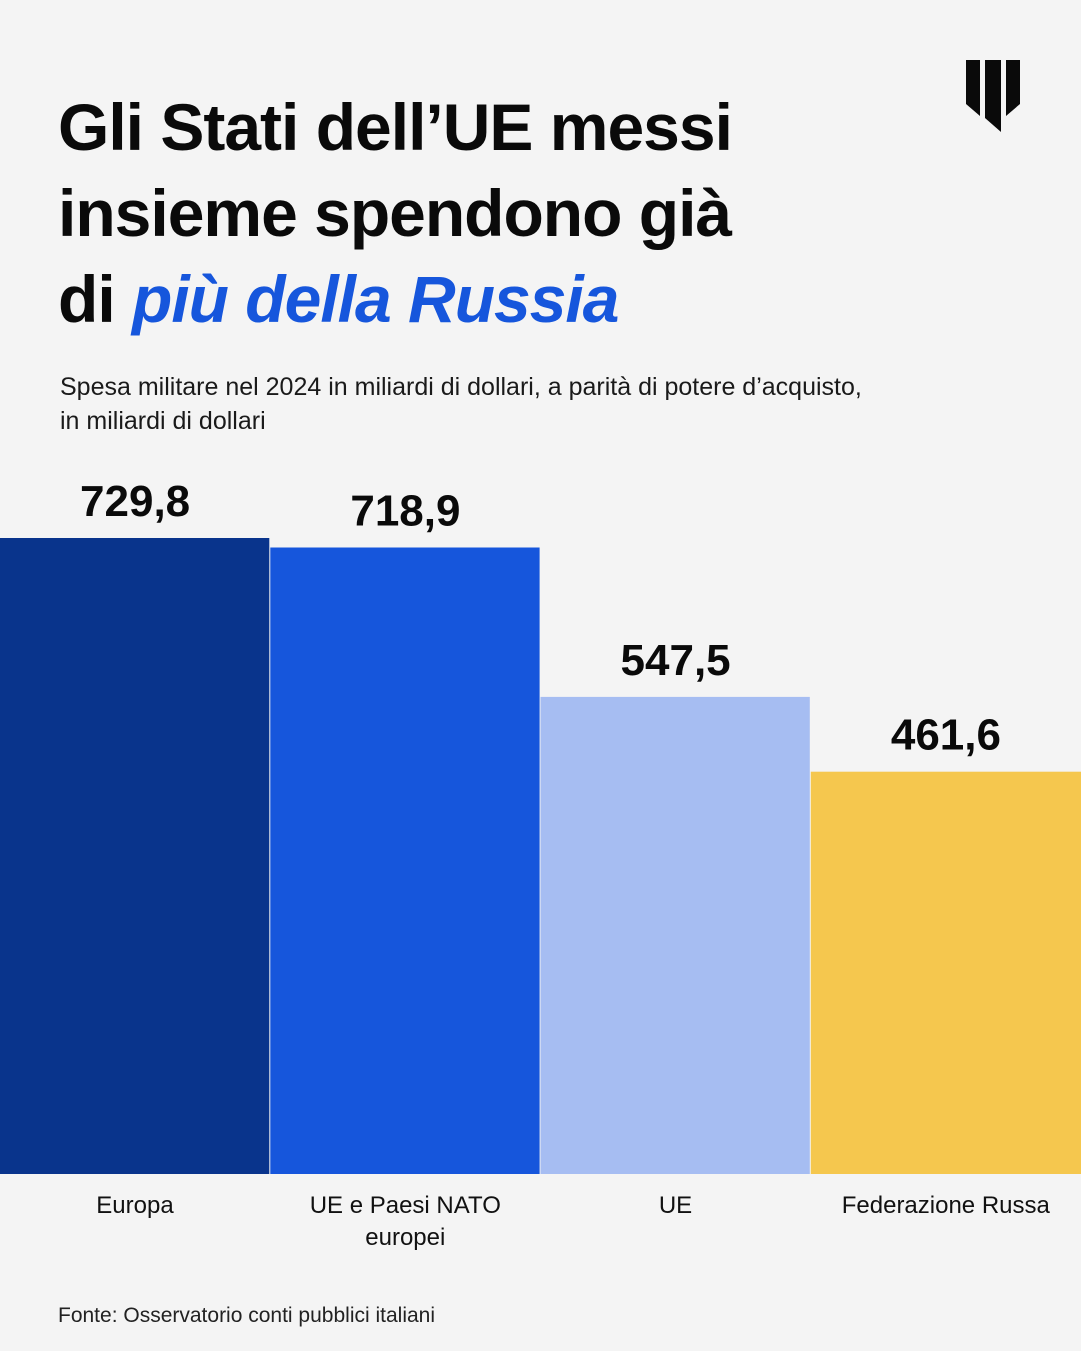 This screenshot has width=1081, height=1351. What do you see at coordinates (993, 96) in the screenshot?
I see `publisher-logo-icon` at bounding box center [993, 96].